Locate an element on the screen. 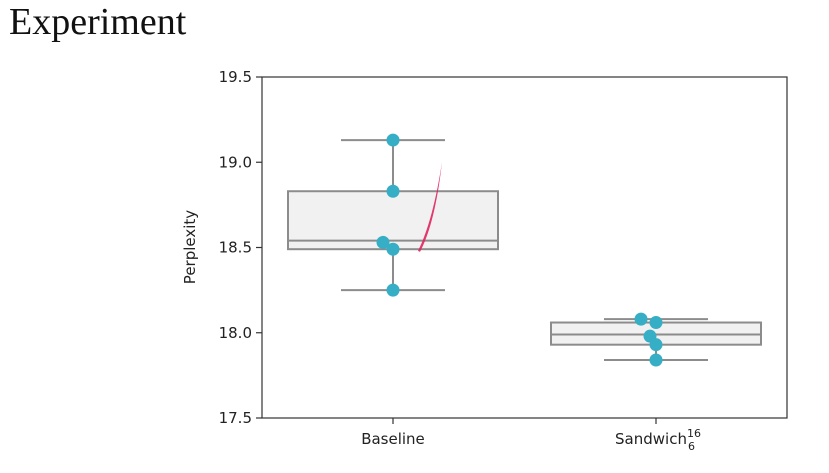 The image size is (829, 473). y-axis-label: Perplexity is located at coordinates (190, 247).